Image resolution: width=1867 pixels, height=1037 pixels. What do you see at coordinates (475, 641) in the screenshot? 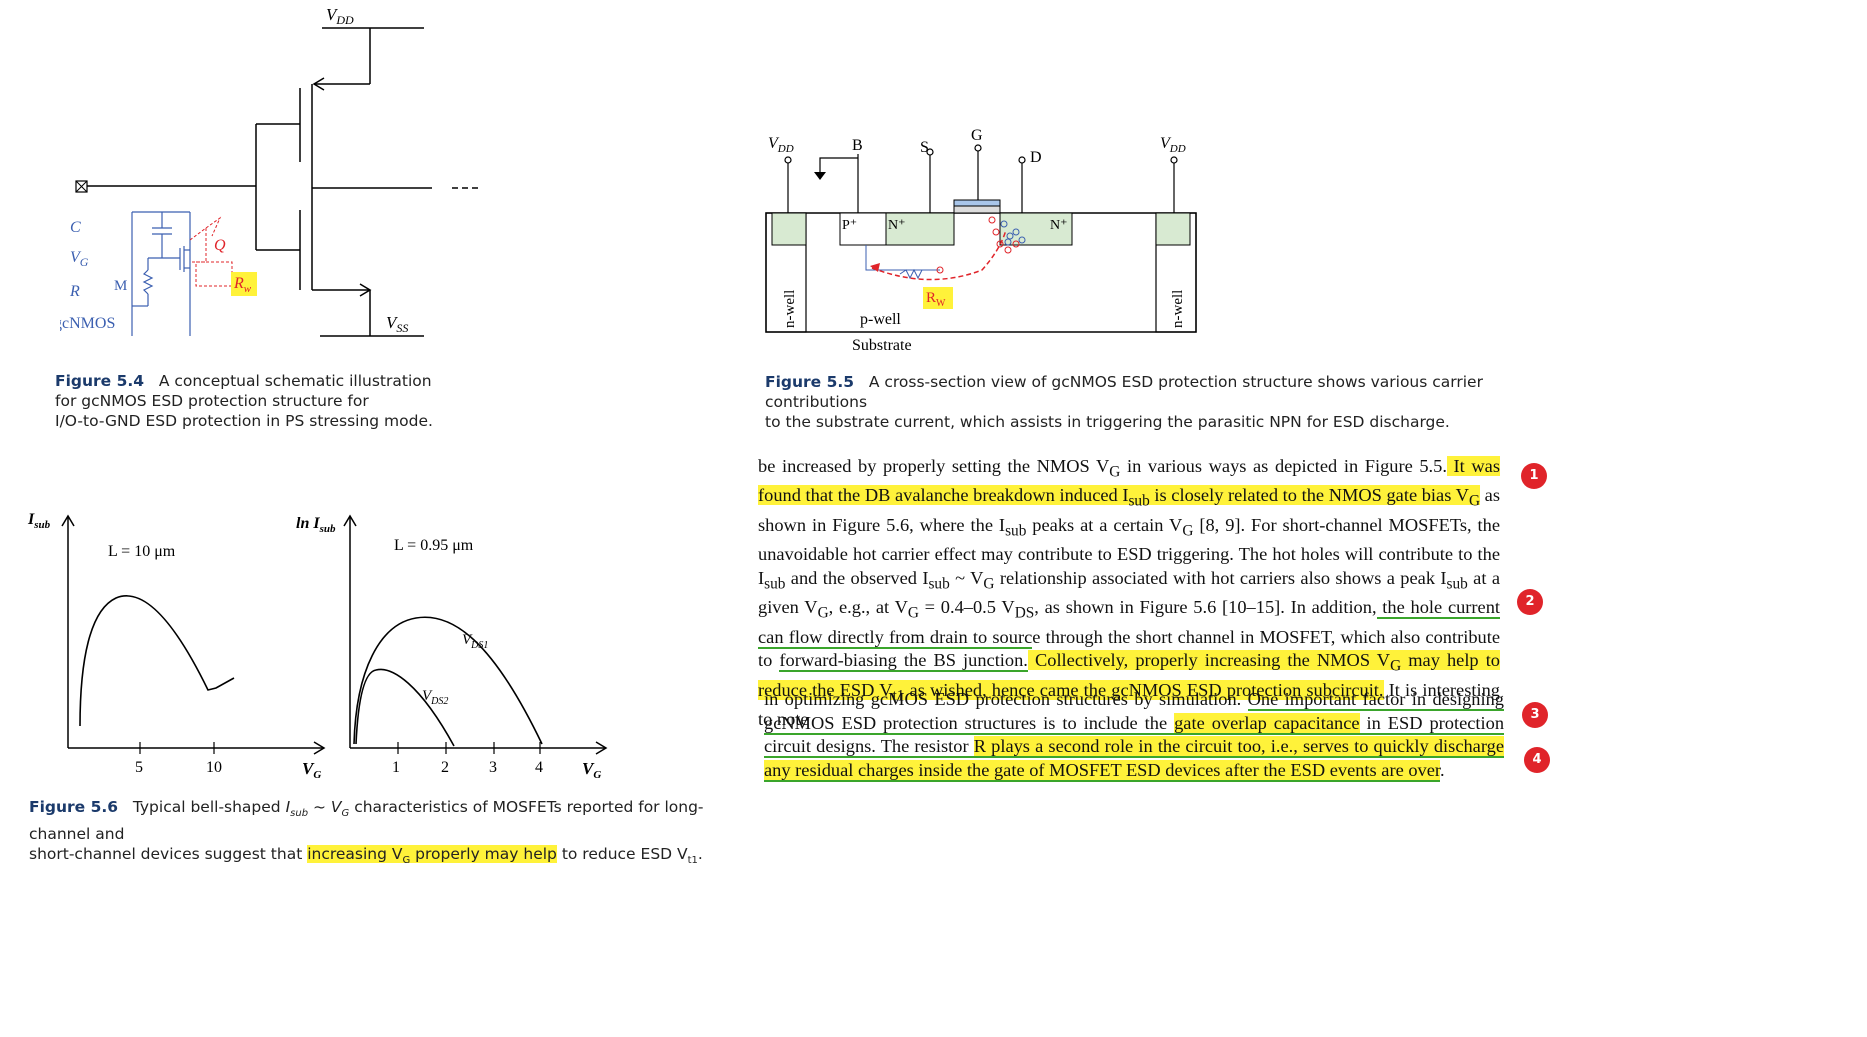
I see `series-vds1-label: VDS1` at bounding box center [475, 641].